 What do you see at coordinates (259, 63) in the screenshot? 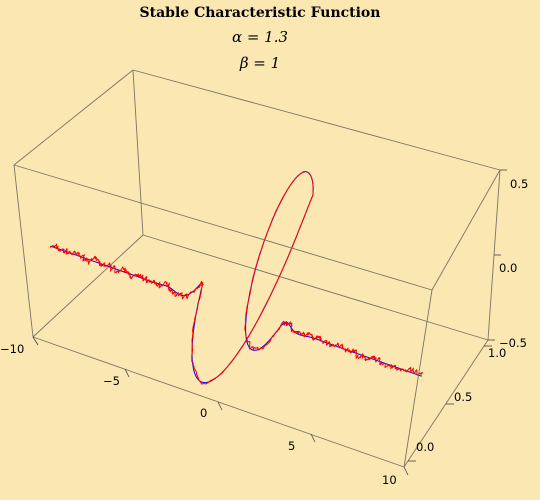
I see `param-beta: β = 1` at bounding box center [259, 63].